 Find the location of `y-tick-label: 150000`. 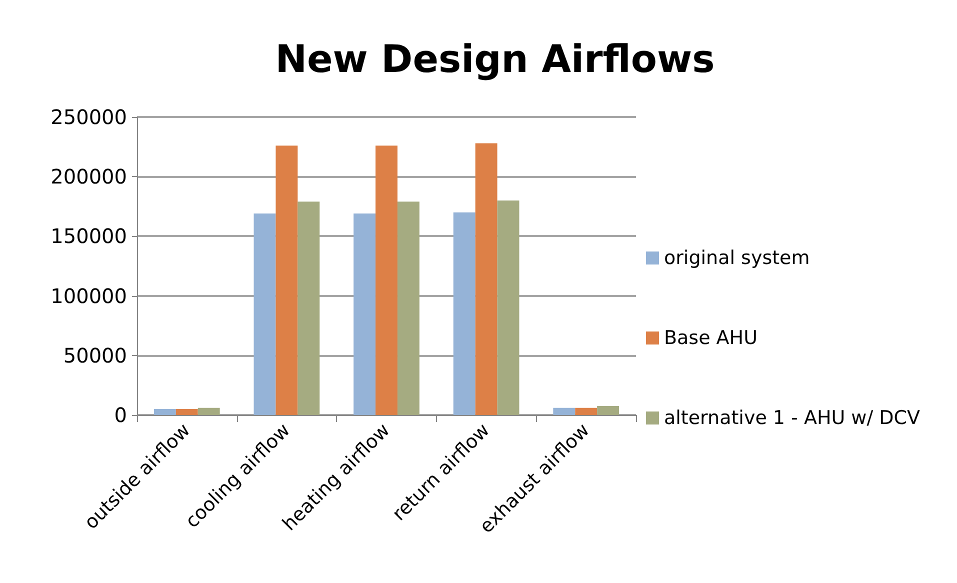

y-tick-label: 150000 is located at coordinates (88, 236).